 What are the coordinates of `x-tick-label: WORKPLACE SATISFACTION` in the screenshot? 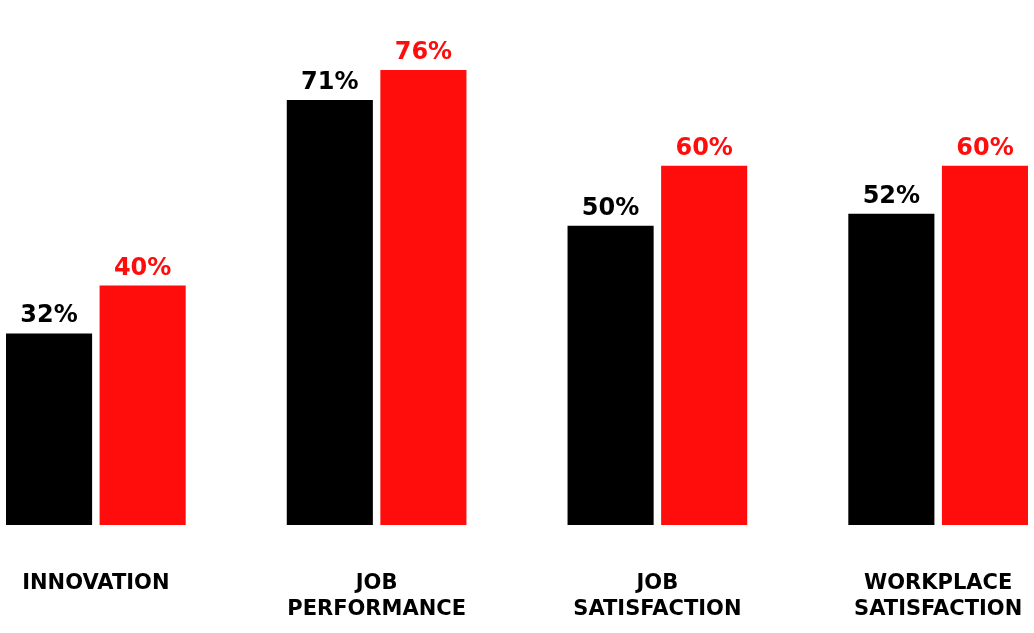 It's located at (938, 594).